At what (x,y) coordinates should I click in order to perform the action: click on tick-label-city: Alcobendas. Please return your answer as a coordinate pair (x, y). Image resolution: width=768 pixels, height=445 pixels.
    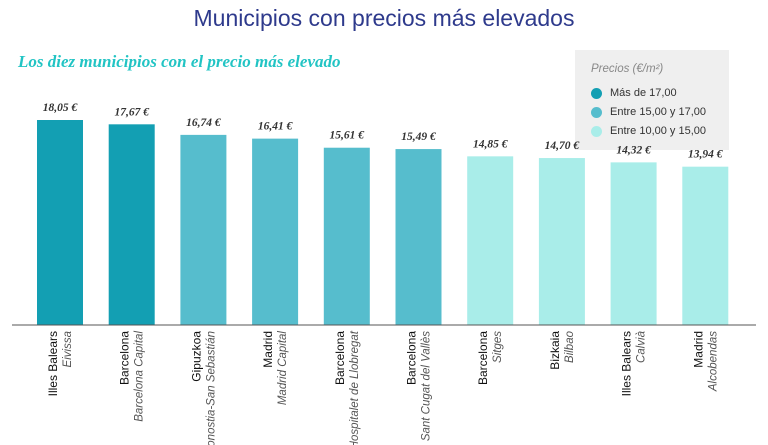
    Looking at the image, I should click on (713, 361).